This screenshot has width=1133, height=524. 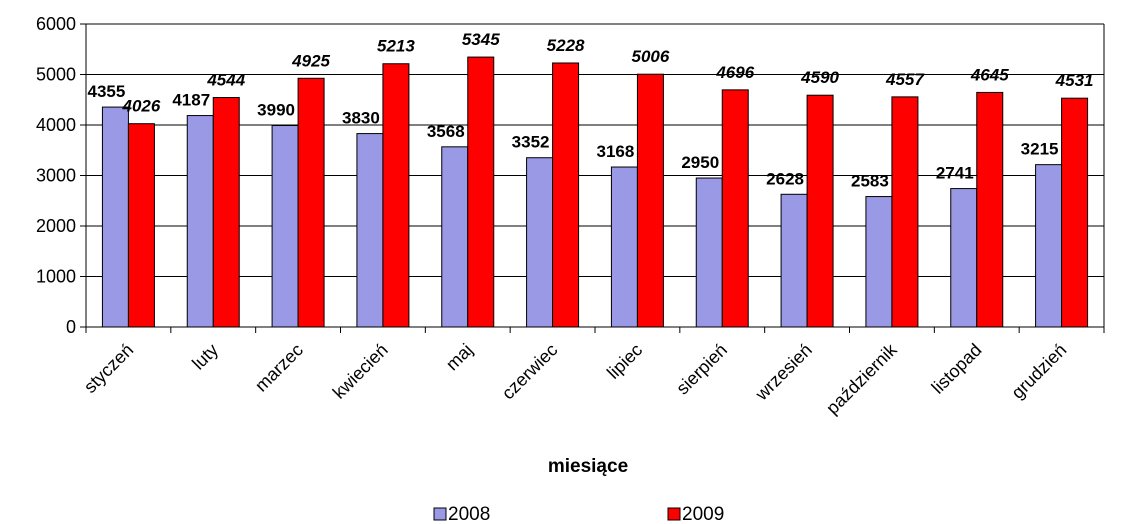 I want to click on y-tick-label: 4000, so click(x=56, y=125).